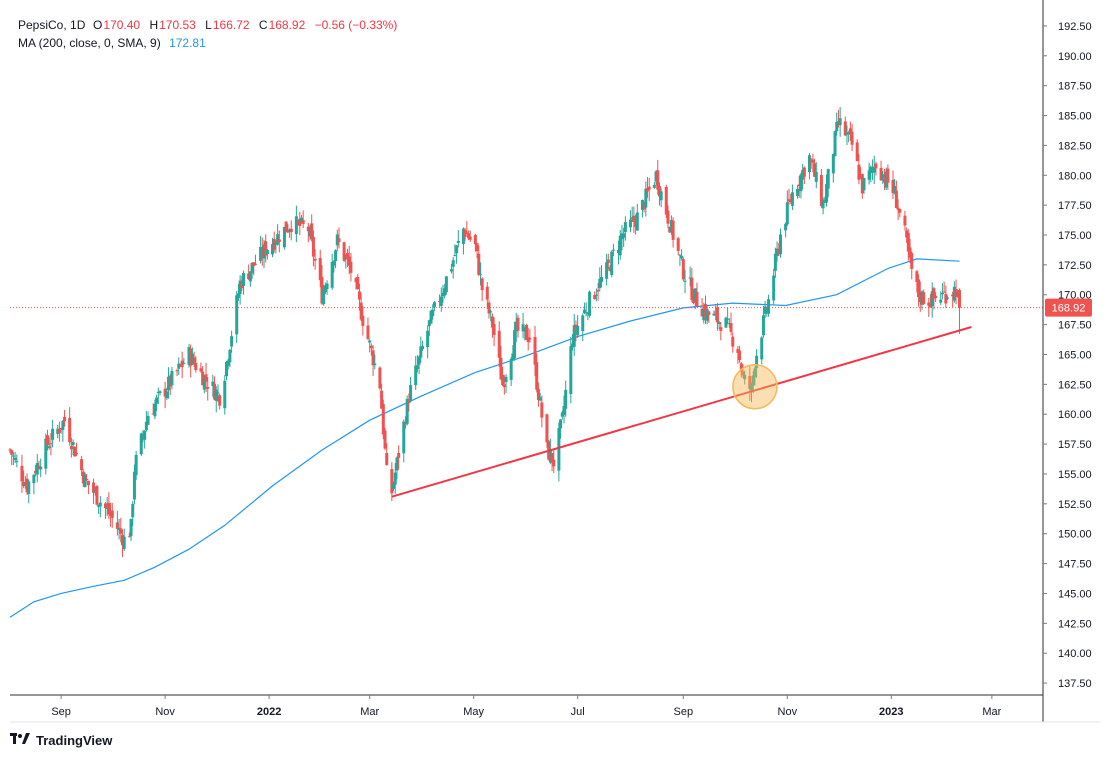  What do you see at coordinates (1075, 505) in the screenshot?
I see `y-tick-label: 152.50` at bounding box center [1075, 505].